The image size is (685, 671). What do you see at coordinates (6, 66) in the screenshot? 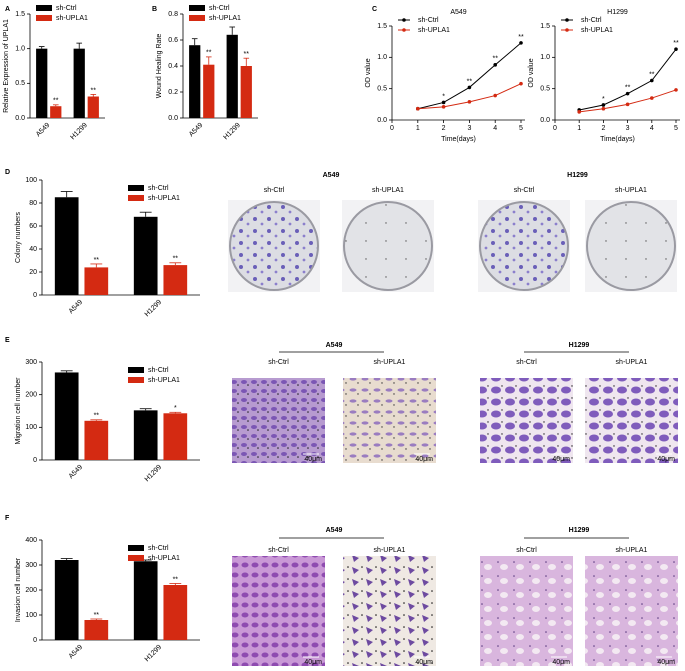
I see `y-axis-label: Relative Expression of UPLA1` at bounding box center [6, 66].